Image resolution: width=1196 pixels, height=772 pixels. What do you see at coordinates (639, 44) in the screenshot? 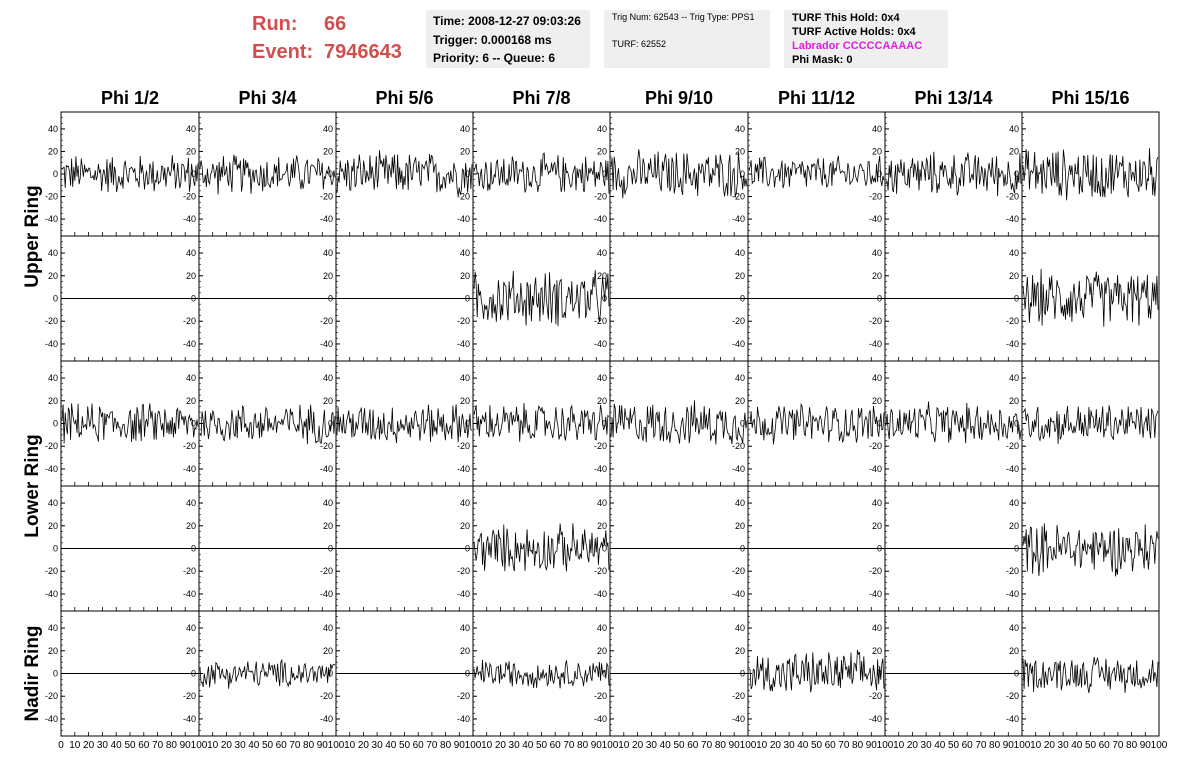
I see `turf-num-text: TURF: 62552` at bounding box center [639, 44].